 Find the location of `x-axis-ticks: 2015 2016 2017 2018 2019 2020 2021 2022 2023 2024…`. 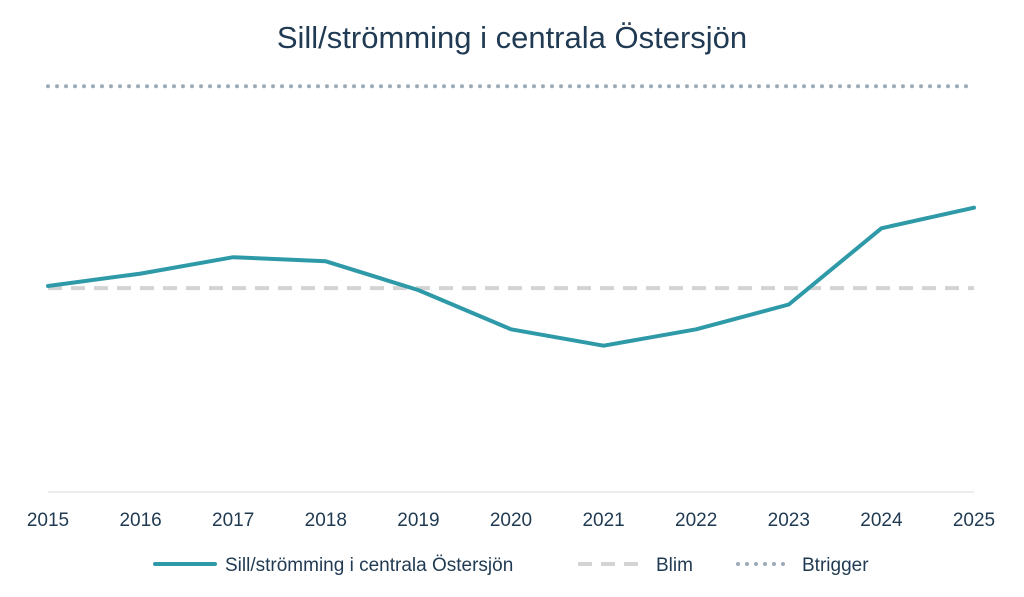

x-axis-ticks: 2015 2016 2017 2018 2019 2020 2021 2022 2023 2024… is located at coordinates (511, 520).